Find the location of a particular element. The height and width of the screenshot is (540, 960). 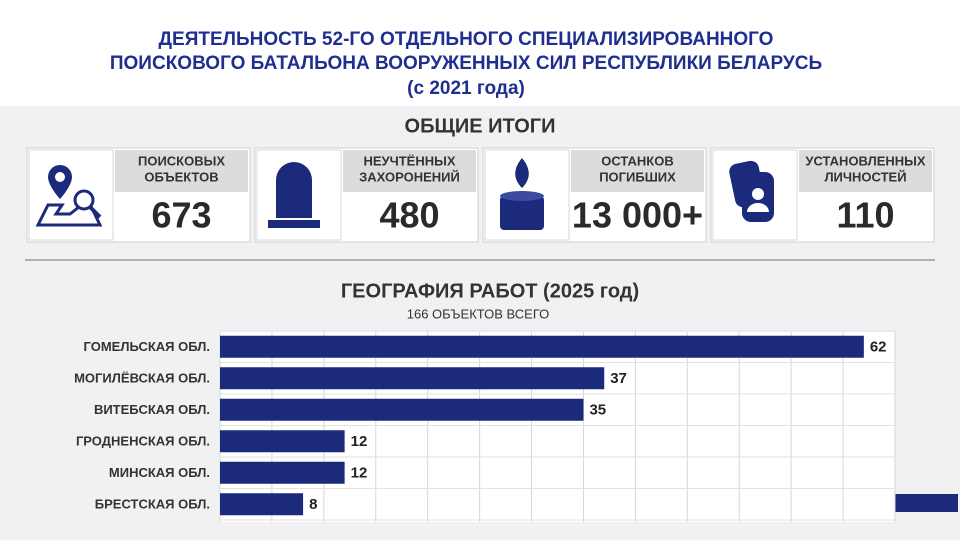

card-value: 110 is located at coordinates (865, 215).